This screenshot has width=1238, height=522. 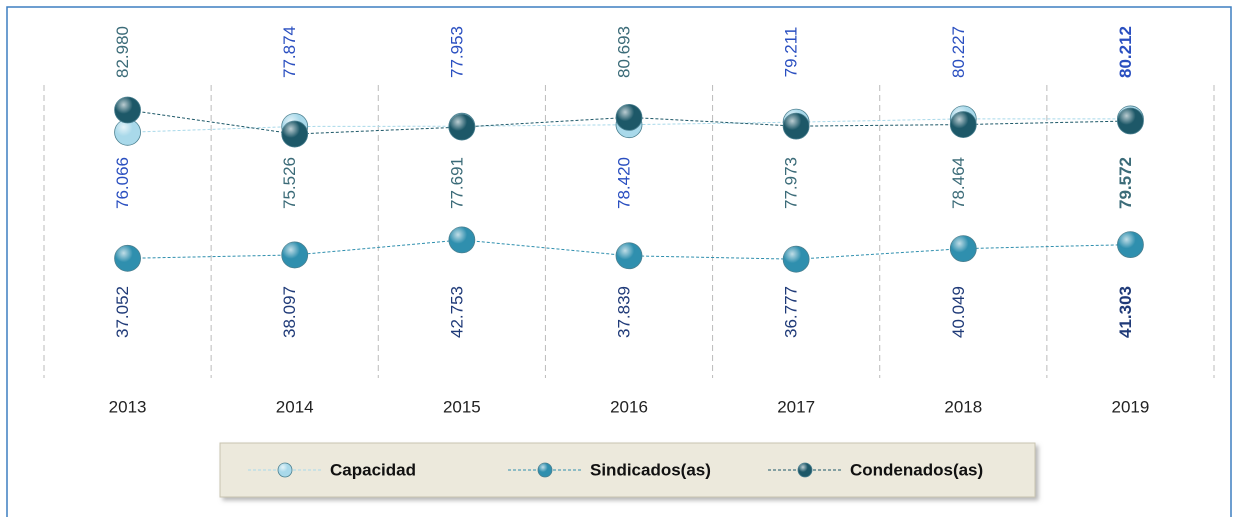 What do you see at coordinates (1125, 312) in the screenshot?
I see `data-label: 41.303` at bounding box center [1125, 312].